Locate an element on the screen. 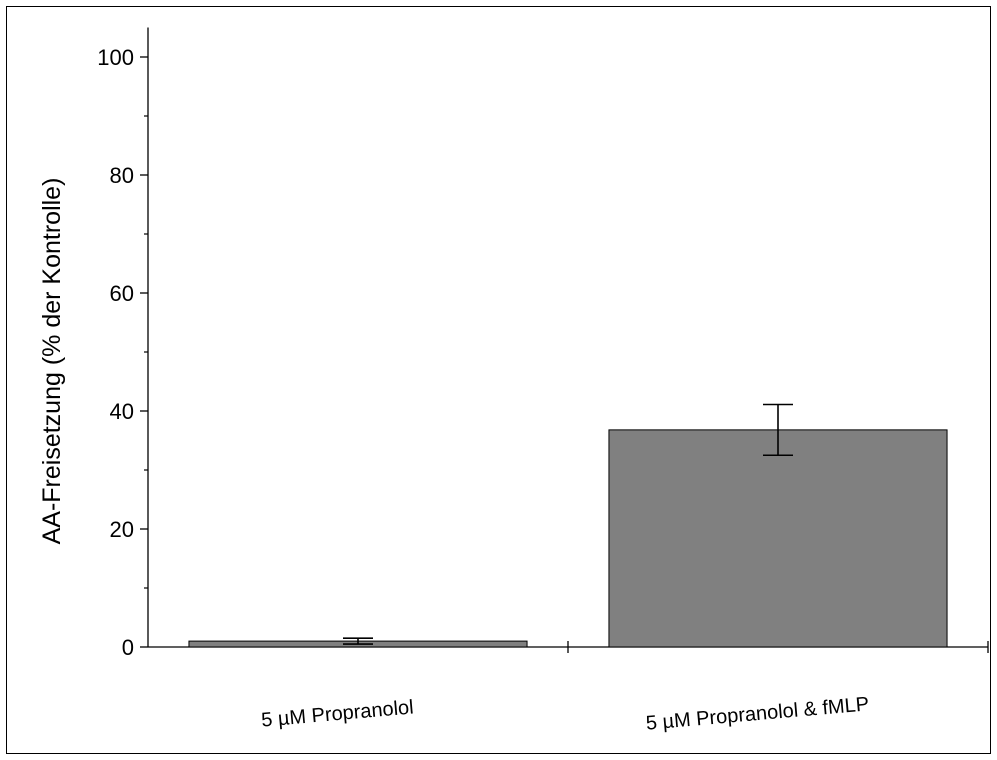 The width and height of the screenshot is (997, 760). x-tick-label: 5 µM Propranolol & fMLP is located at coordinates (757, 713).